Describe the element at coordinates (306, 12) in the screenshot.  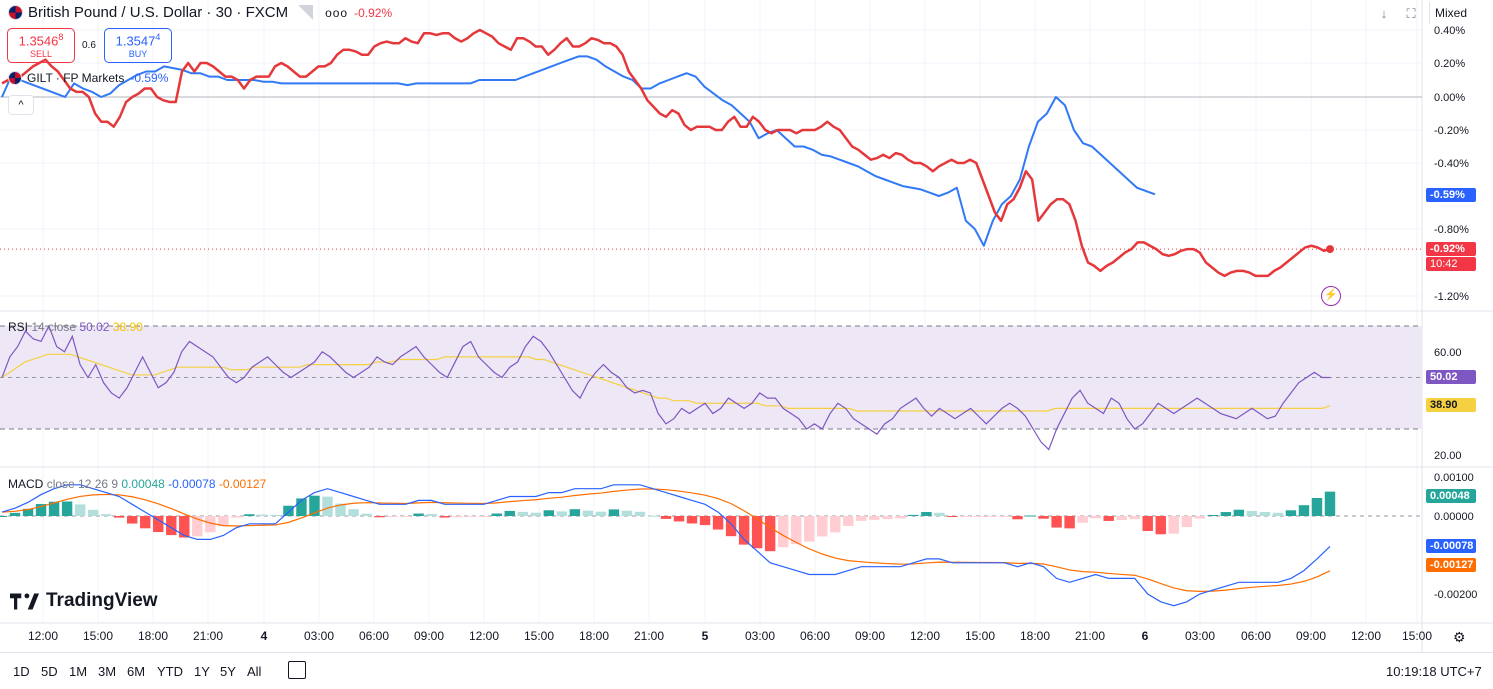
I see `hide-series-icon` at that location.